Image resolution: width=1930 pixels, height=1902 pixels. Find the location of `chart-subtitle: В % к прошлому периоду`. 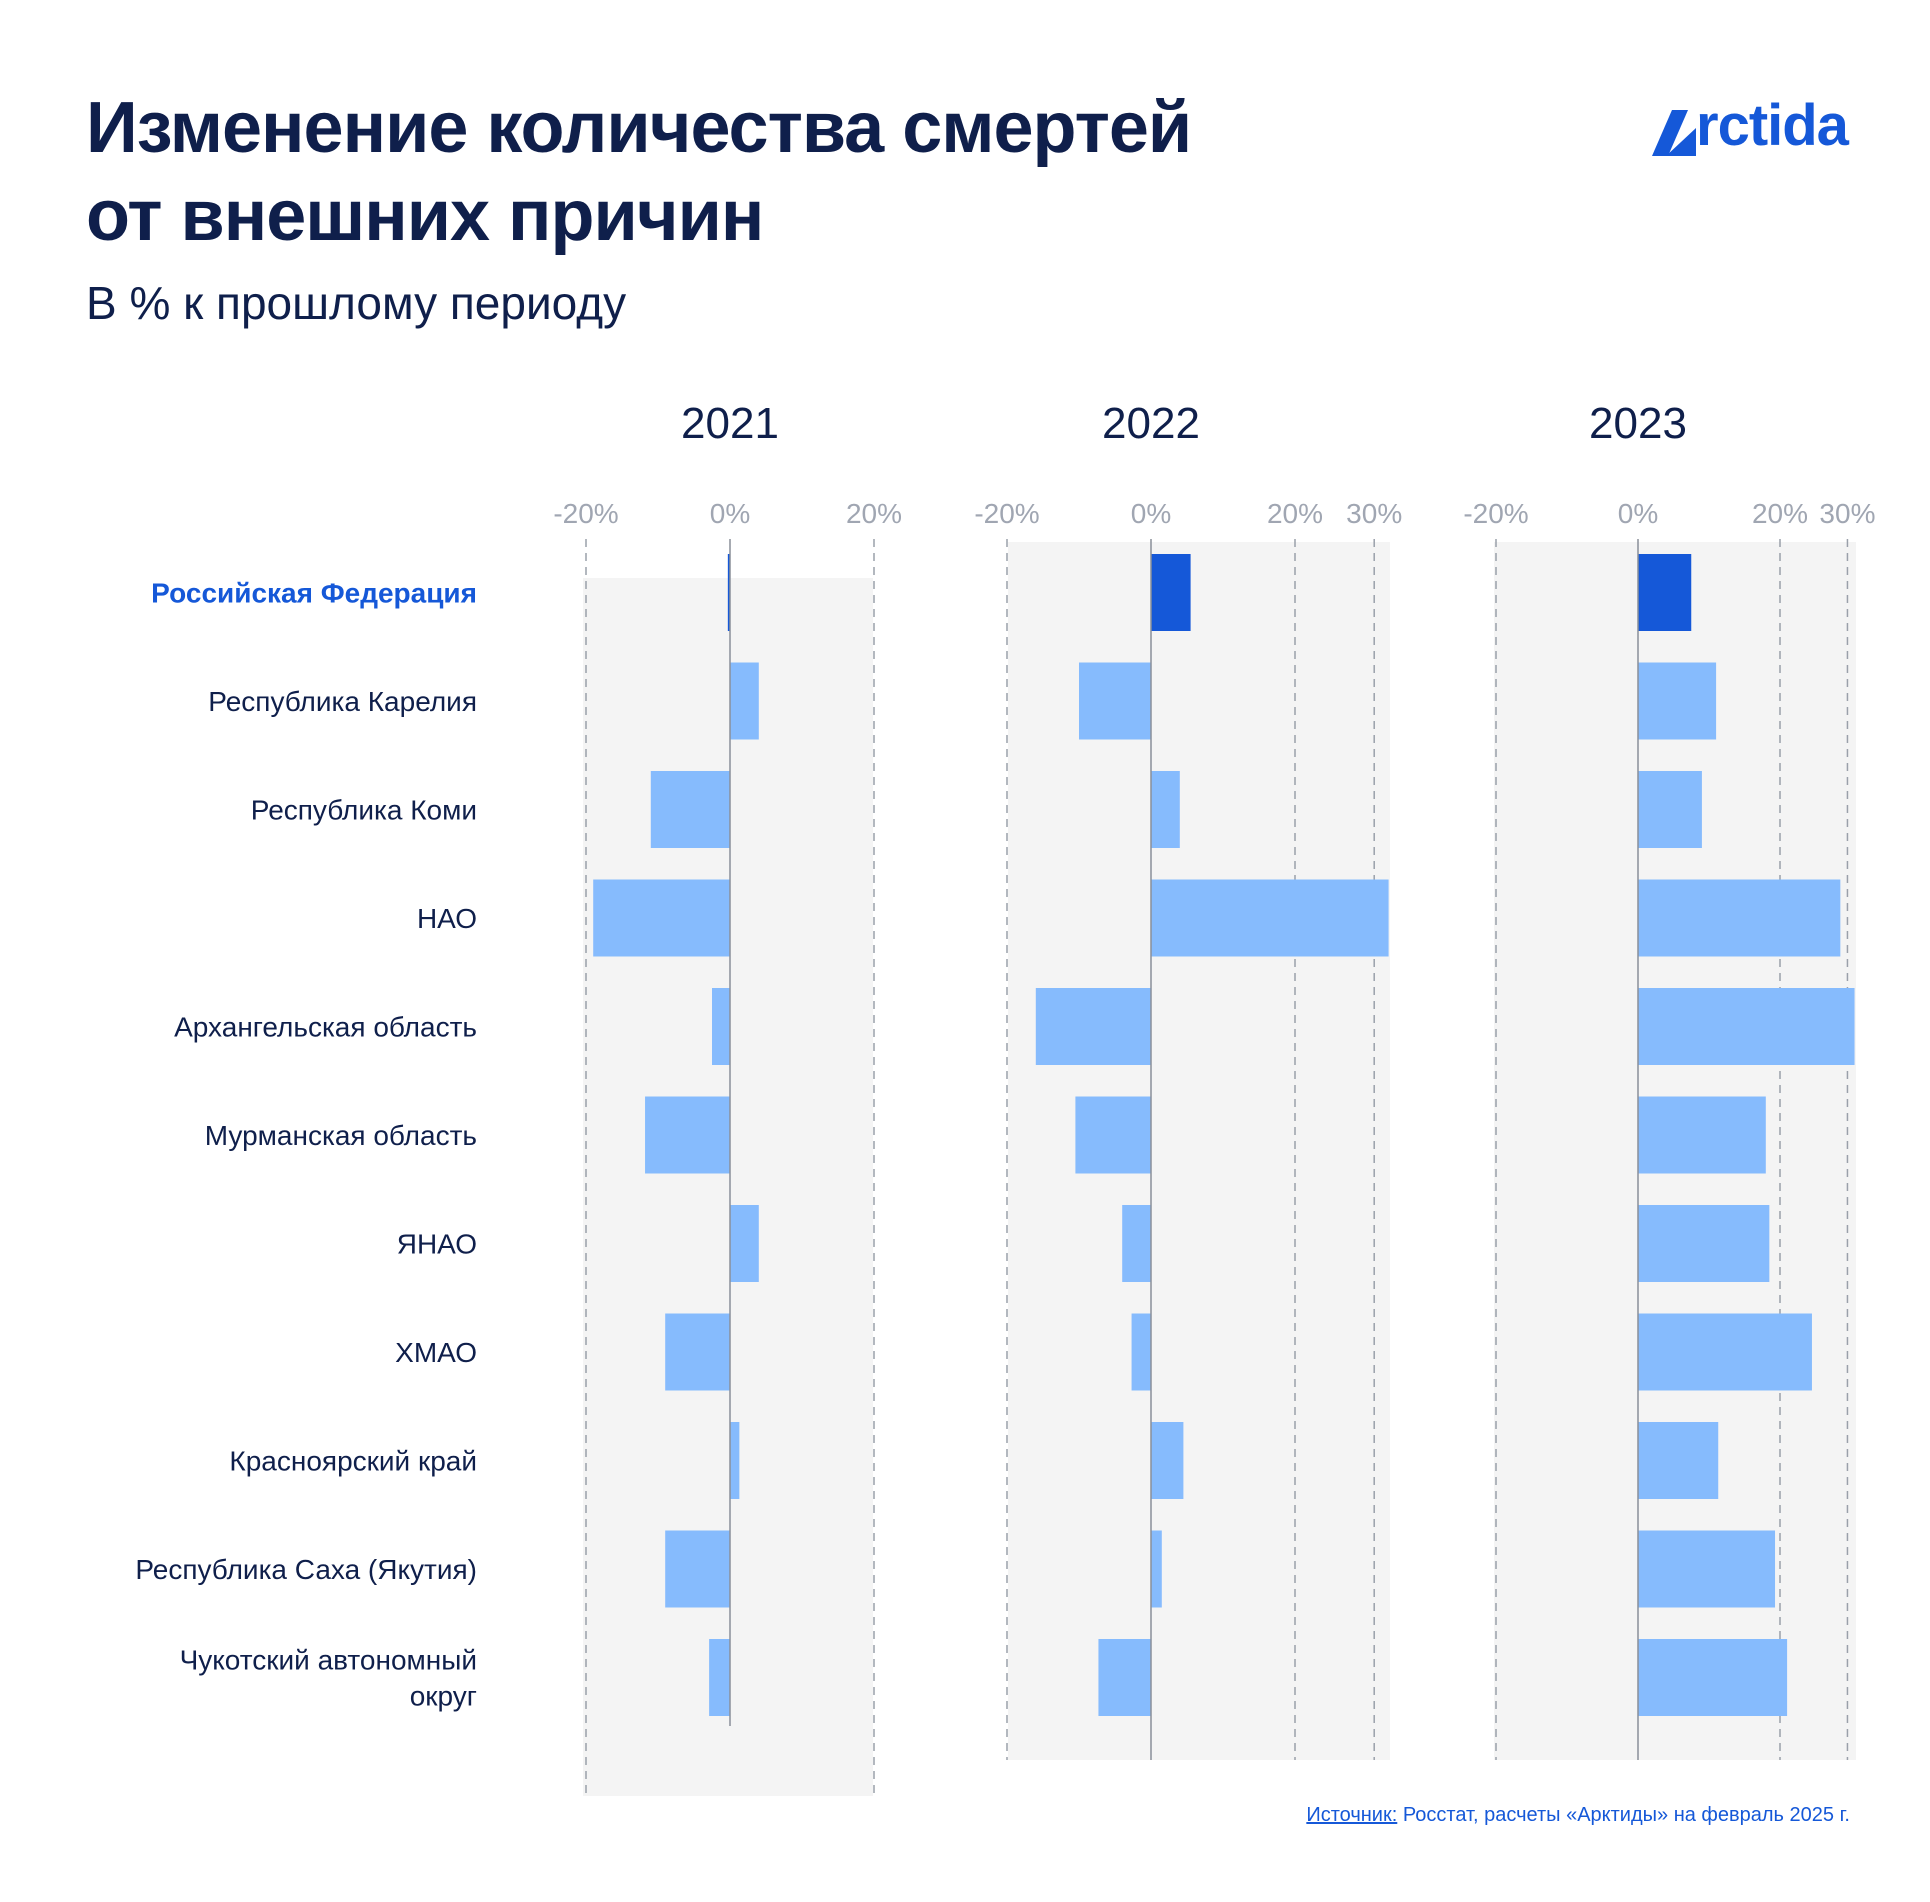

chart-subtitle: В % к прошлому периоду is located at coordinates (356, 303).